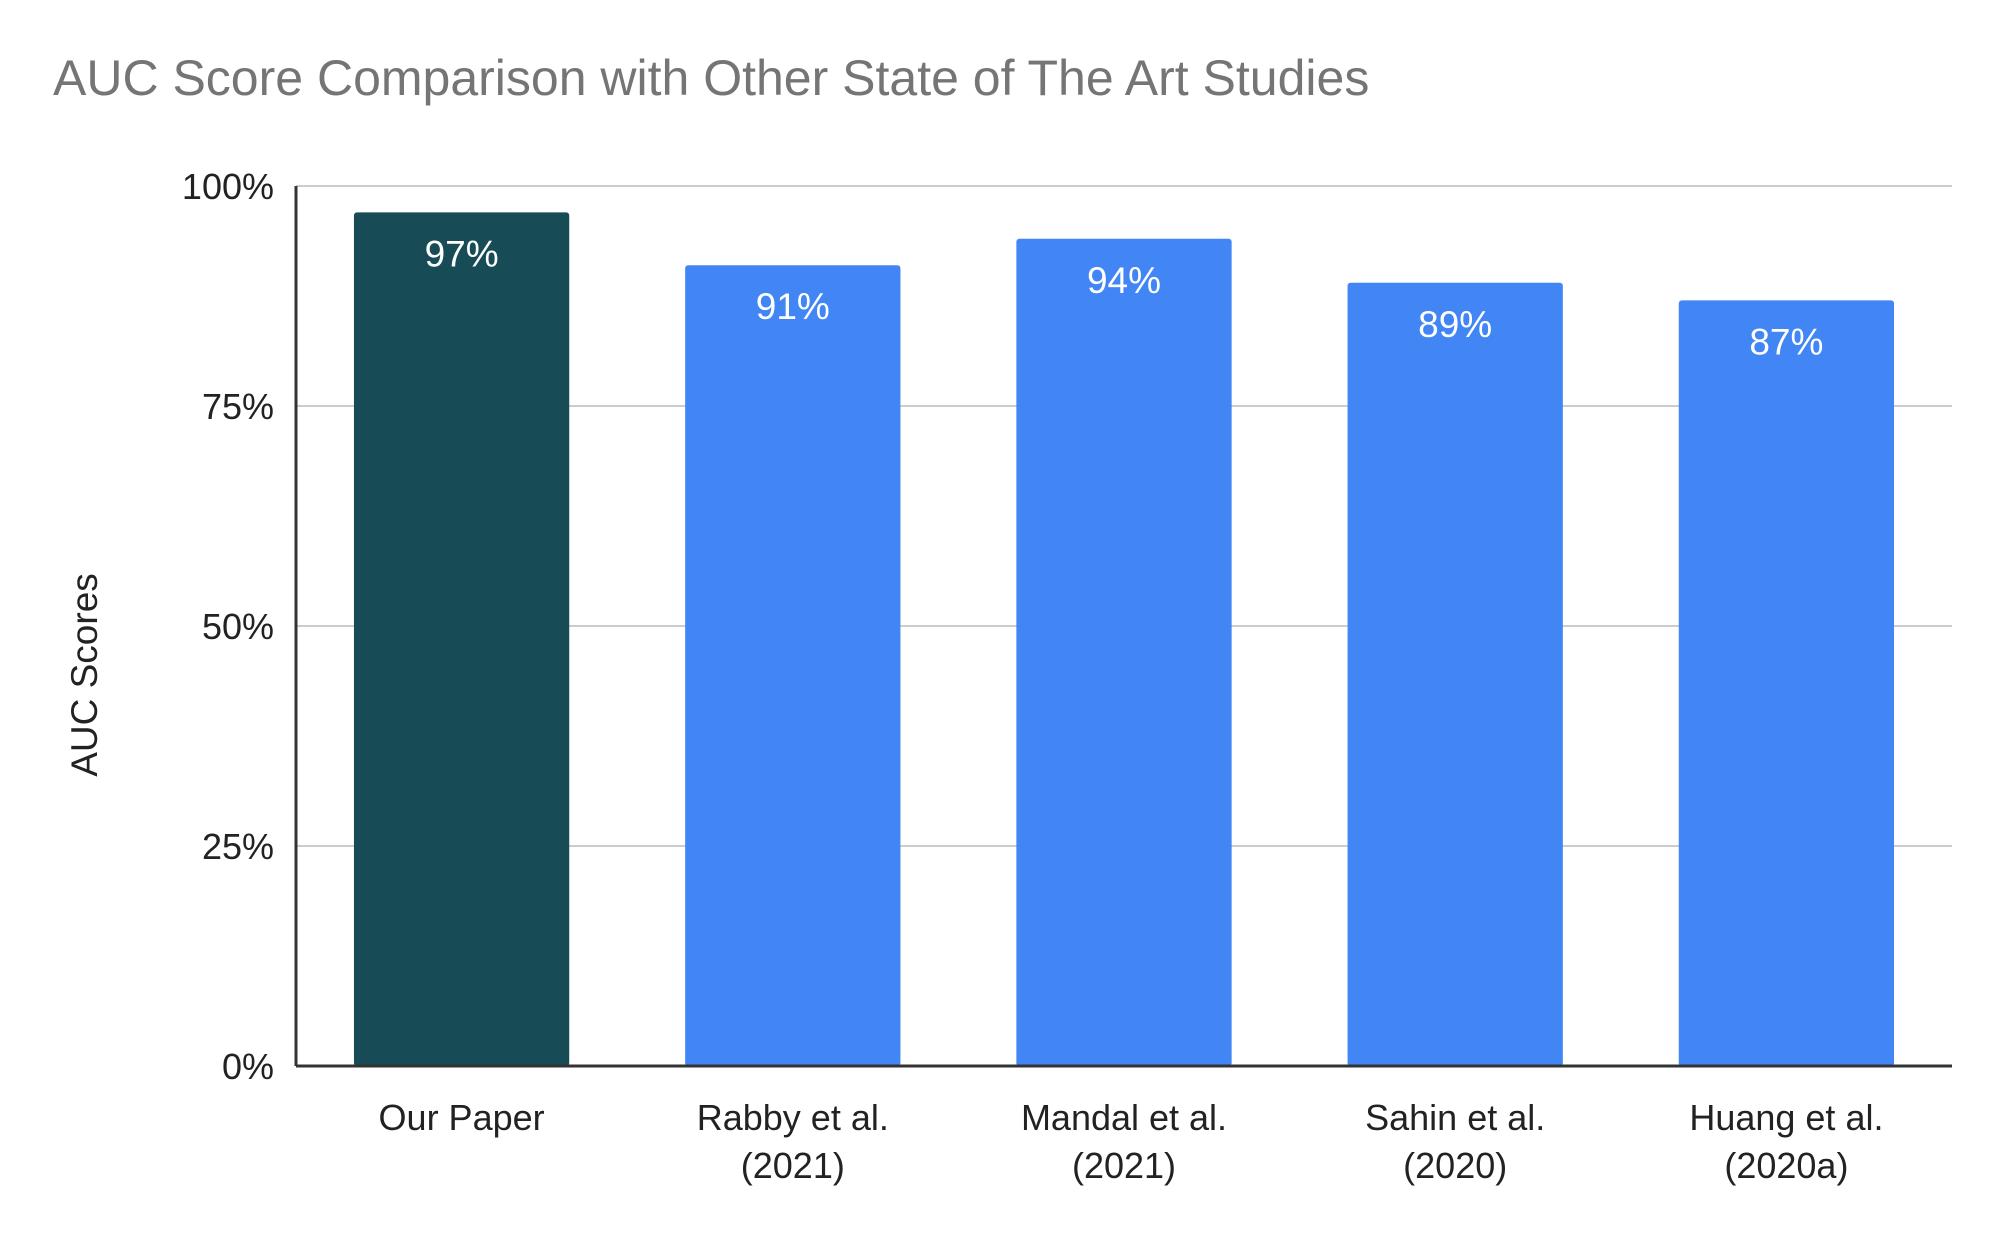 This screenshot has height=1236, width=2000. I want to click on y-tick-label: 100%, so click(228, 186).